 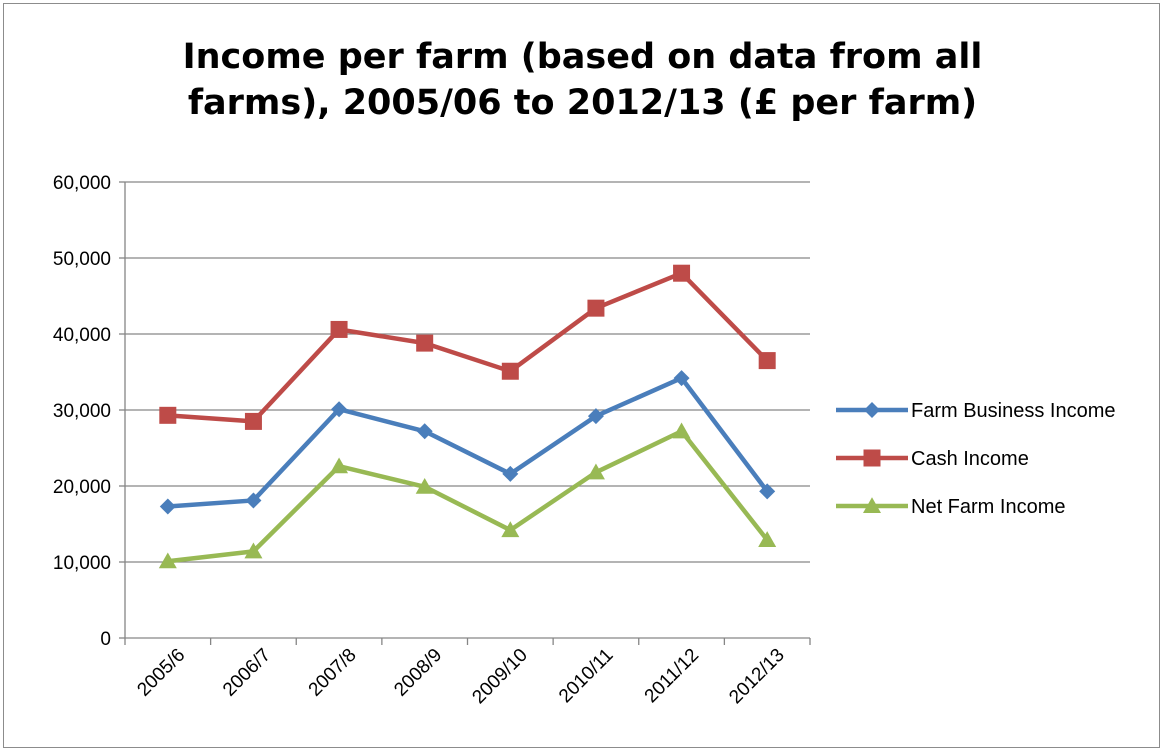 What do you see at coordinates (970, 459) in the screenshot?
I see `legend-label: Cash Income` at bounding box center [970, 459].